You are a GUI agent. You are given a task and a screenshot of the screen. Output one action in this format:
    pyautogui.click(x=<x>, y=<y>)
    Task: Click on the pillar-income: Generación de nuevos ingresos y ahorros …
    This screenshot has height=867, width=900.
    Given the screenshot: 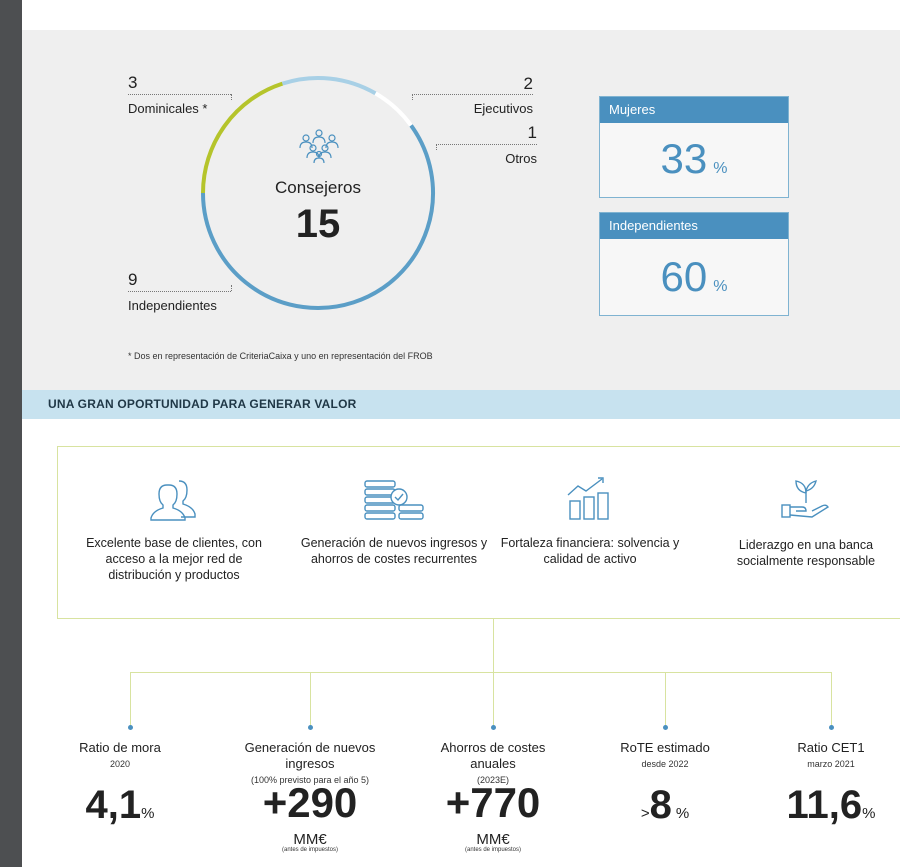 What is the action you would take?
    pyautogui.click(x=394, y=521)
    